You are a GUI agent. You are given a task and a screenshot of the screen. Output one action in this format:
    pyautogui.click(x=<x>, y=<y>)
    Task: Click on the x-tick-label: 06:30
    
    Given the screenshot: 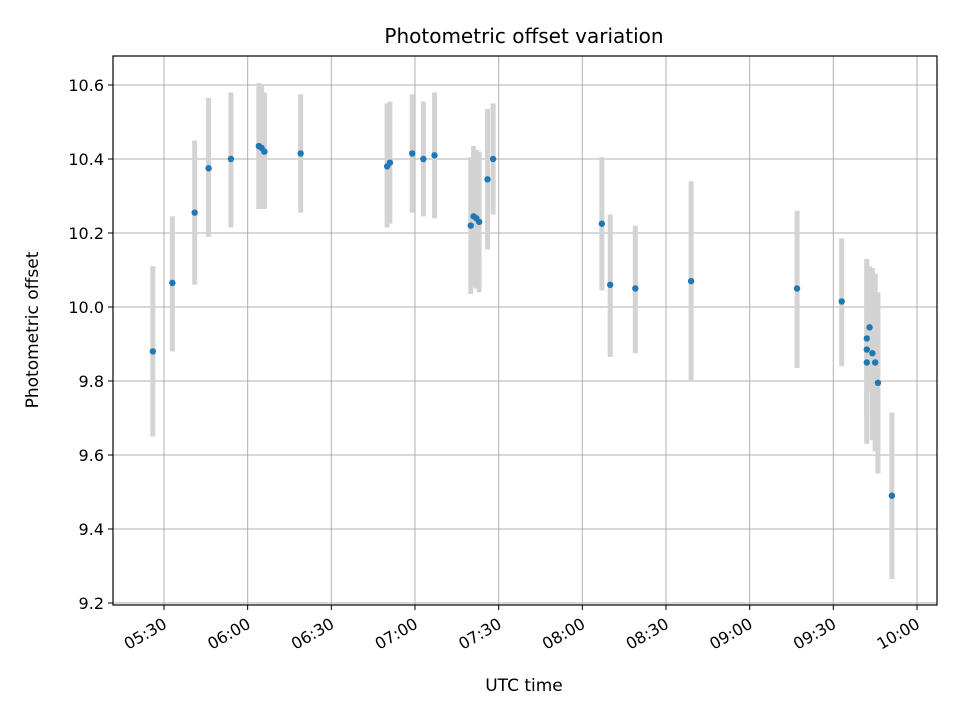 What is the action you would take?
    pyautogui.click(x=312, y=634)
    